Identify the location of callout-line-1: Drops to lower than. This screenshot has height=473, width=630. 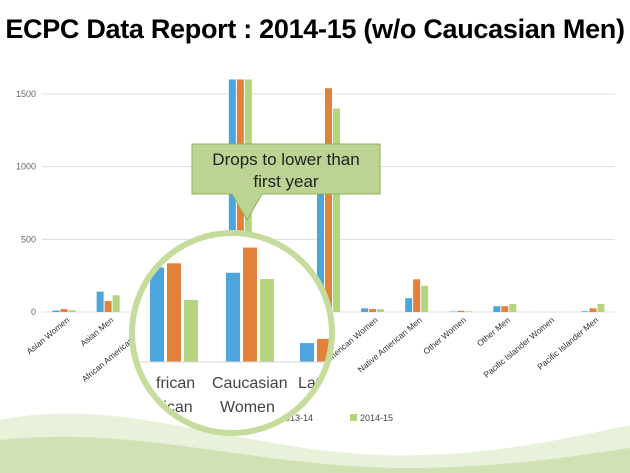
(285, 159).